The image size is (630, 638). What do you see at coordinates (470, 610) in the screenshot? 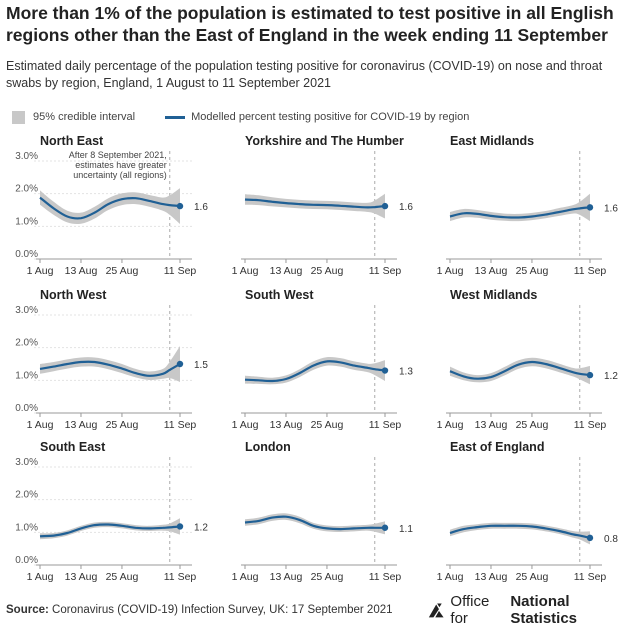
I see `logo-text-prefix: Office for` at bounding box center [470, 610].